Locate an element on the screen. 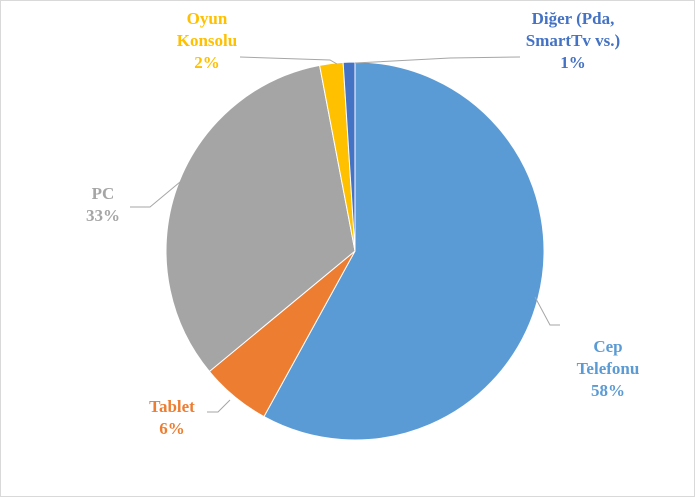 Image resolution: width=695 pixels, height=497 pixels. slice-label: Diğer (Pda, SmartTv vs.) 1% is located at coordinates (573, 41).